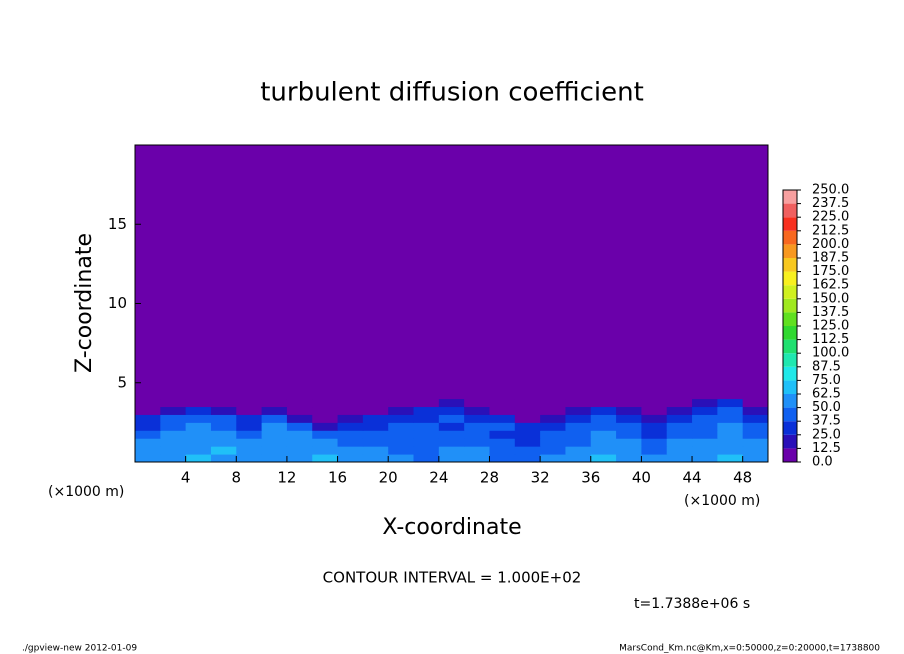 The height and width of the screenshot is (654, 904). Describe the element at coordinates (830, 190) in the screenshot. I see `colorbar-label: 250.0` at that location.